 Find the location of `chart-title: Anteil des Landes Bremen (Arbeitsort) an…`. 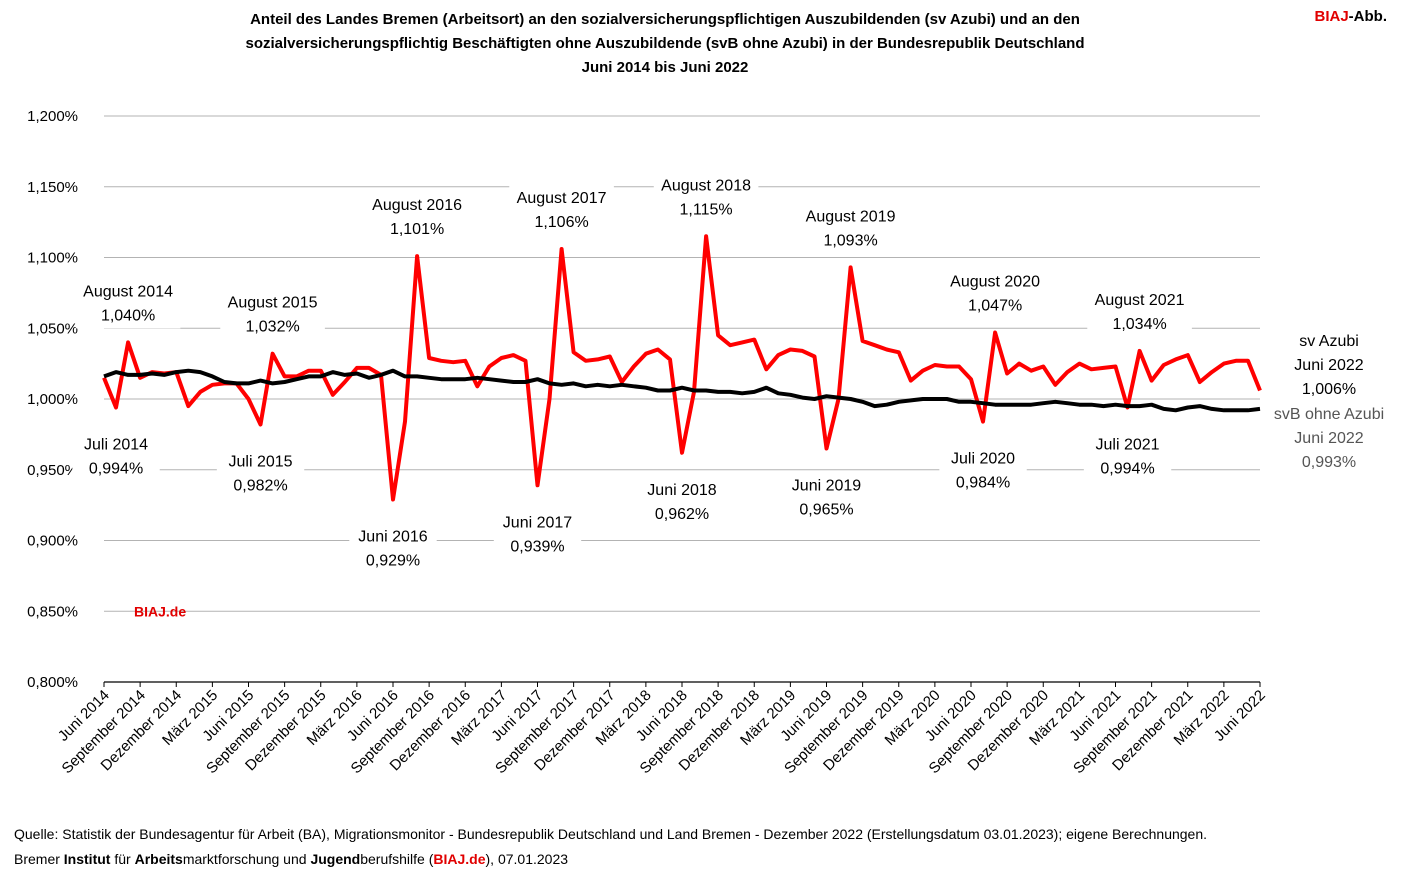

chart-title: Anteil des Landes Bremen (Arbeitsort) an… is located at coordinates (665, 44).